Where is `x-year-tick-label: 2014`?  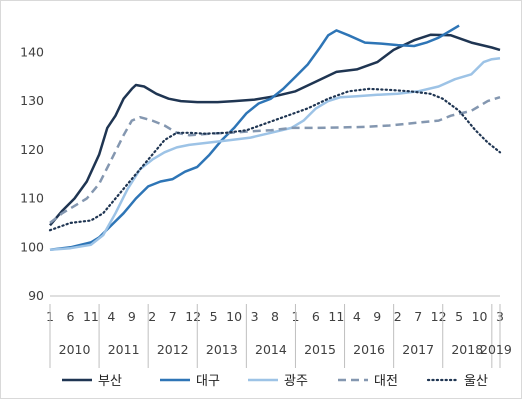 x-year-tick-label: 2014 is located at coordinates (271, 349).